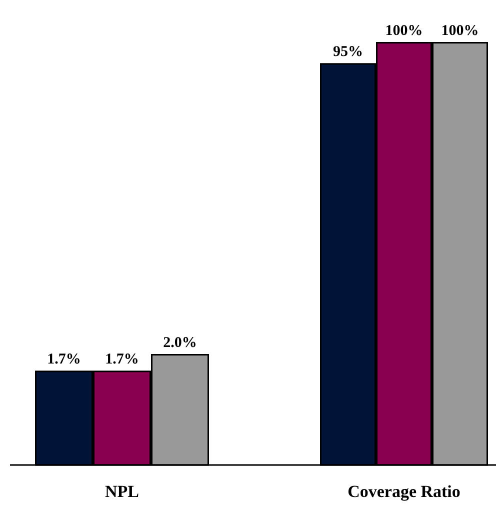  What do you see at coordinates (348, 52) in the screenshot?
I see `data-label: 95%` at bounding box center [348, 52].